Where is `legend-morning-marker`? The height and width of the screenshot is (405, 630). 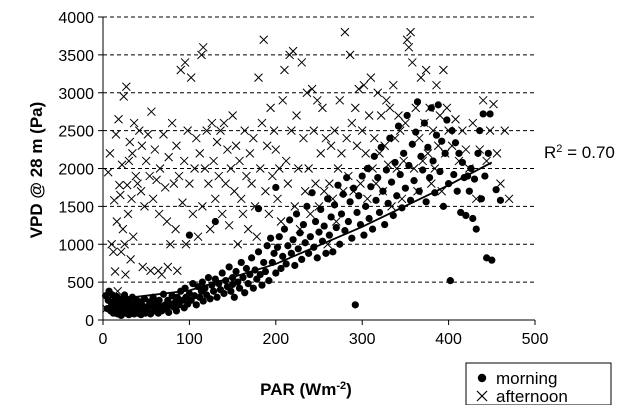
legend-morning-marker is located at coordinates (482, 378).